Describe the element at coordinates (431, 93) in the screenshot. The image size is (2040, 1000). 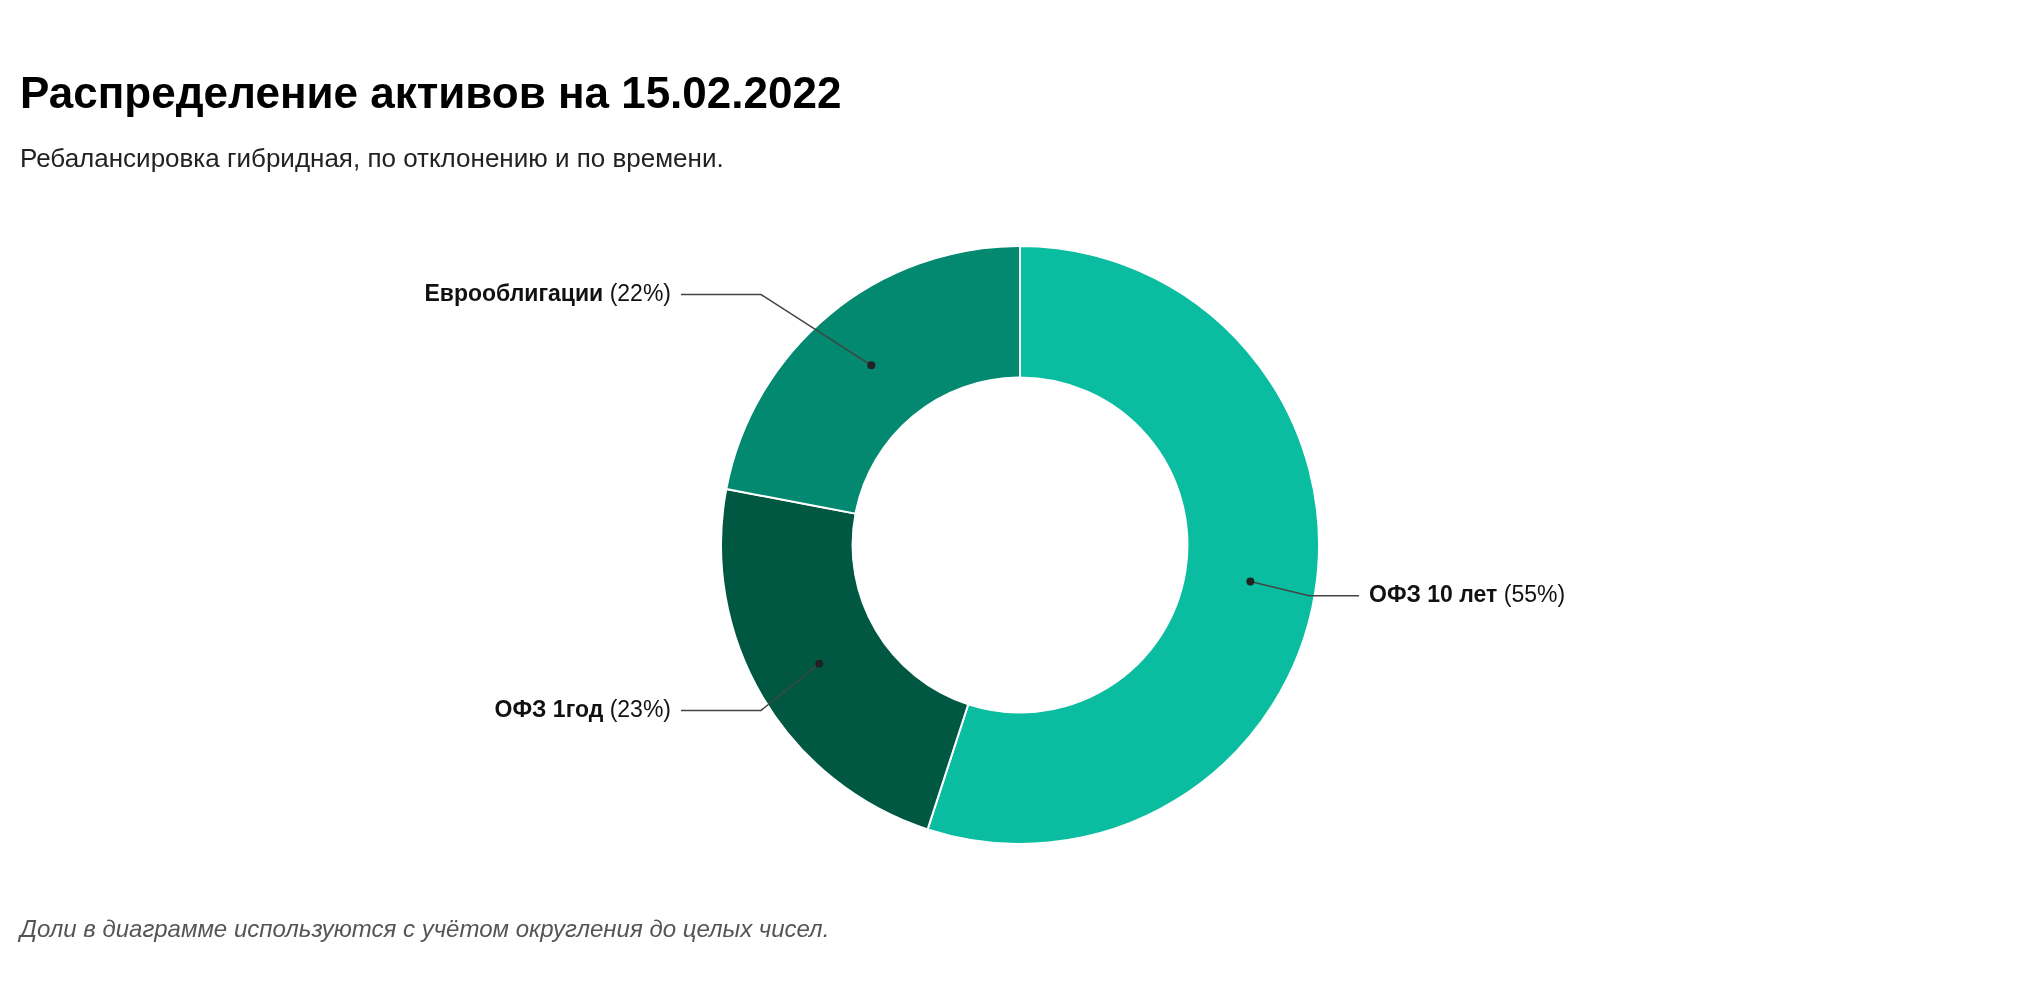
I see `chart-title: Распределение активов на 15.02.2022` at that location.